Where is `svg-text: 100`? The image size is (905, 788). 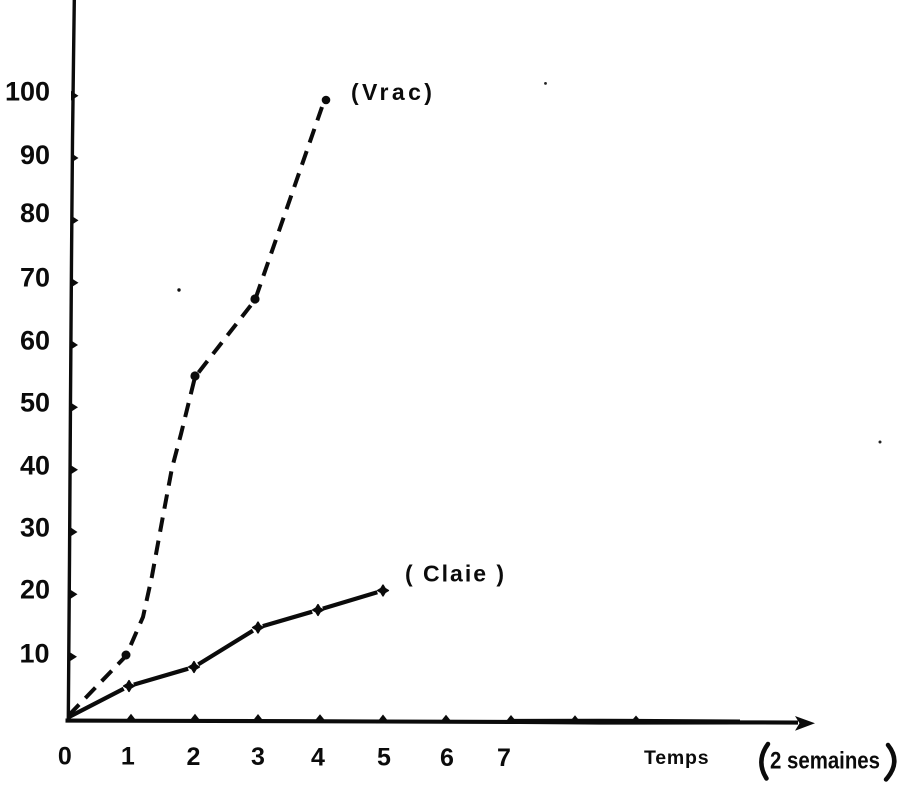
svg-text: 100 is located at coordinates (27, 92).